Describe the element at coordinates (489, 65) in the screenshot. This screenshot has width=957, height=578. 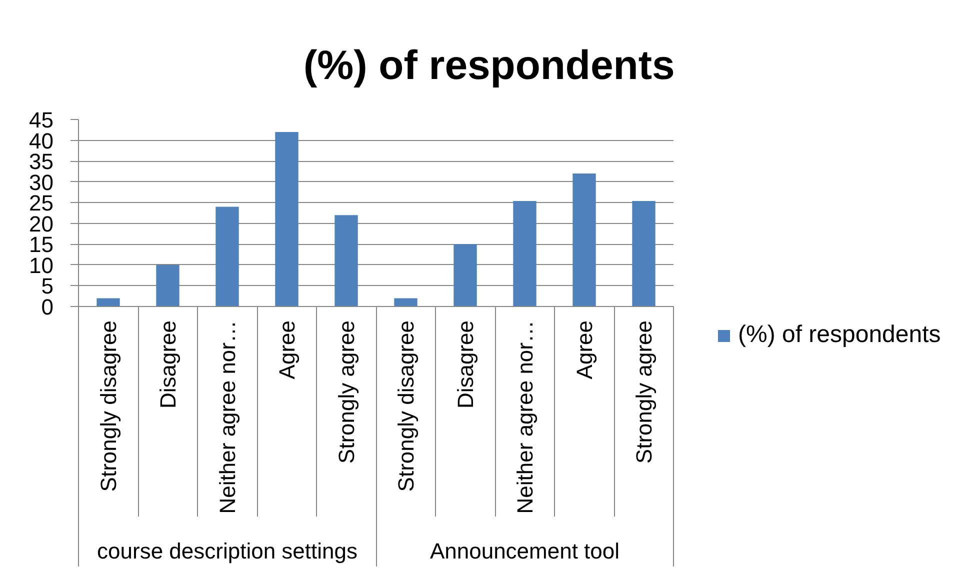
I see `chart-title: (%) of respondents` at that location.